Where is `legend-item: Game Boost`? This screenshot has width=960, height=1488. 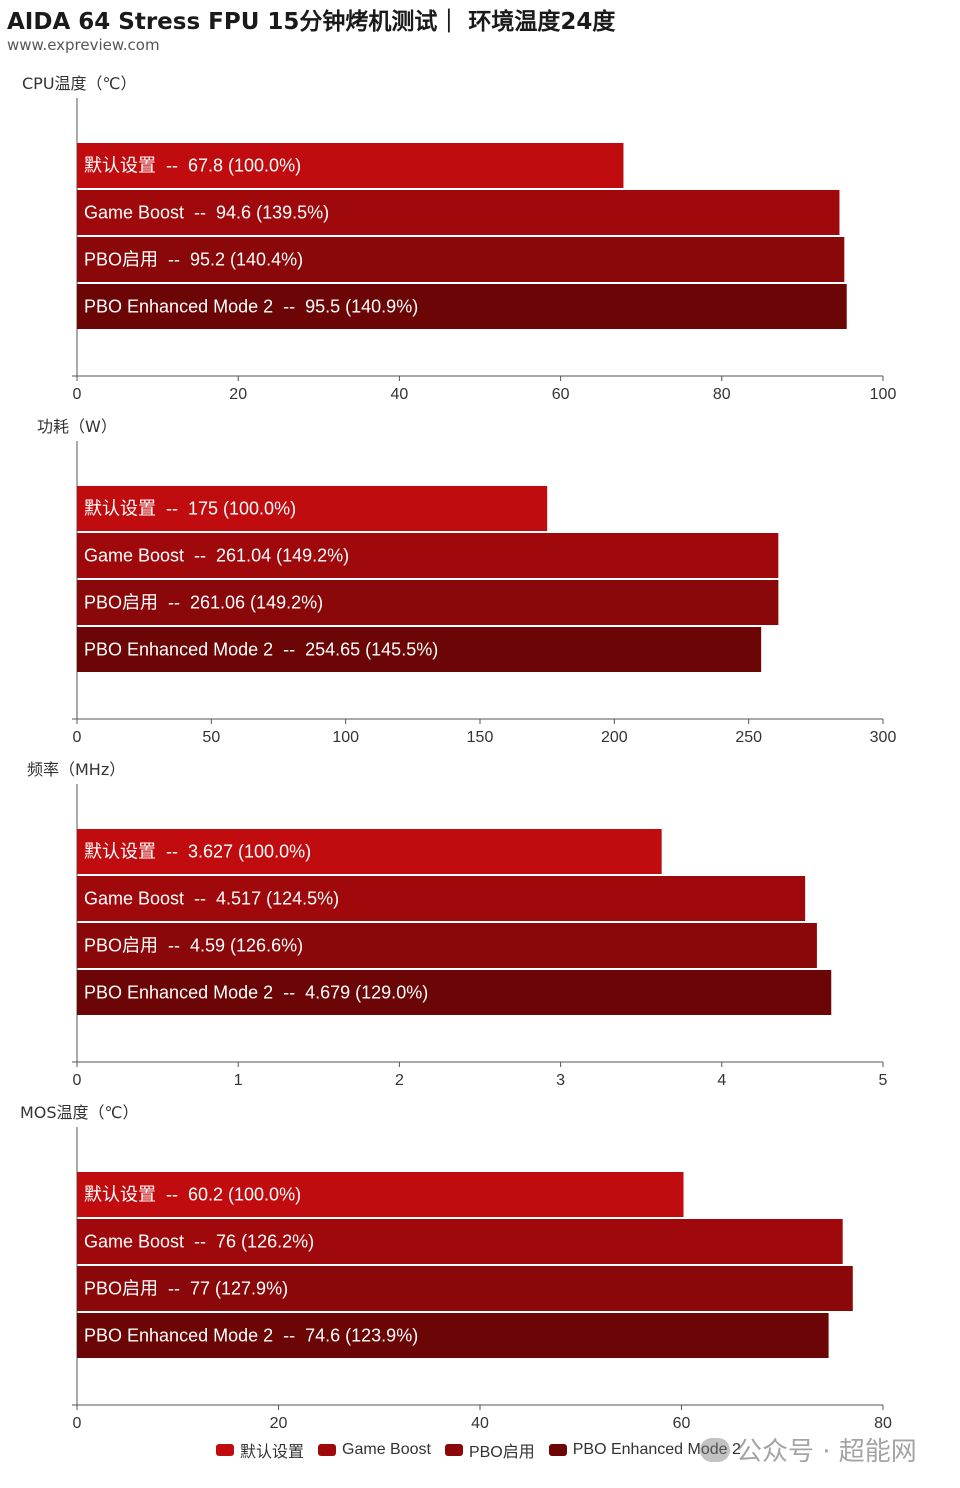 legend-item: Game Boost is located at coordinates (374, 1450).